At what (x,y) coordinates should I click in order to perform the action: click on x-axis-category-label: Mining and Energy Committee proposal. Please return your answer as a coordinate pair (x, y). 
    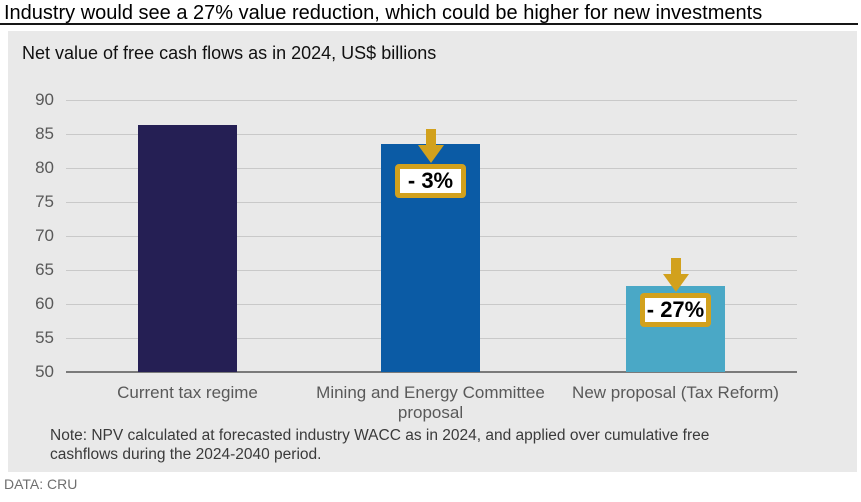
    Looking at the image, I should click on (430, 403).